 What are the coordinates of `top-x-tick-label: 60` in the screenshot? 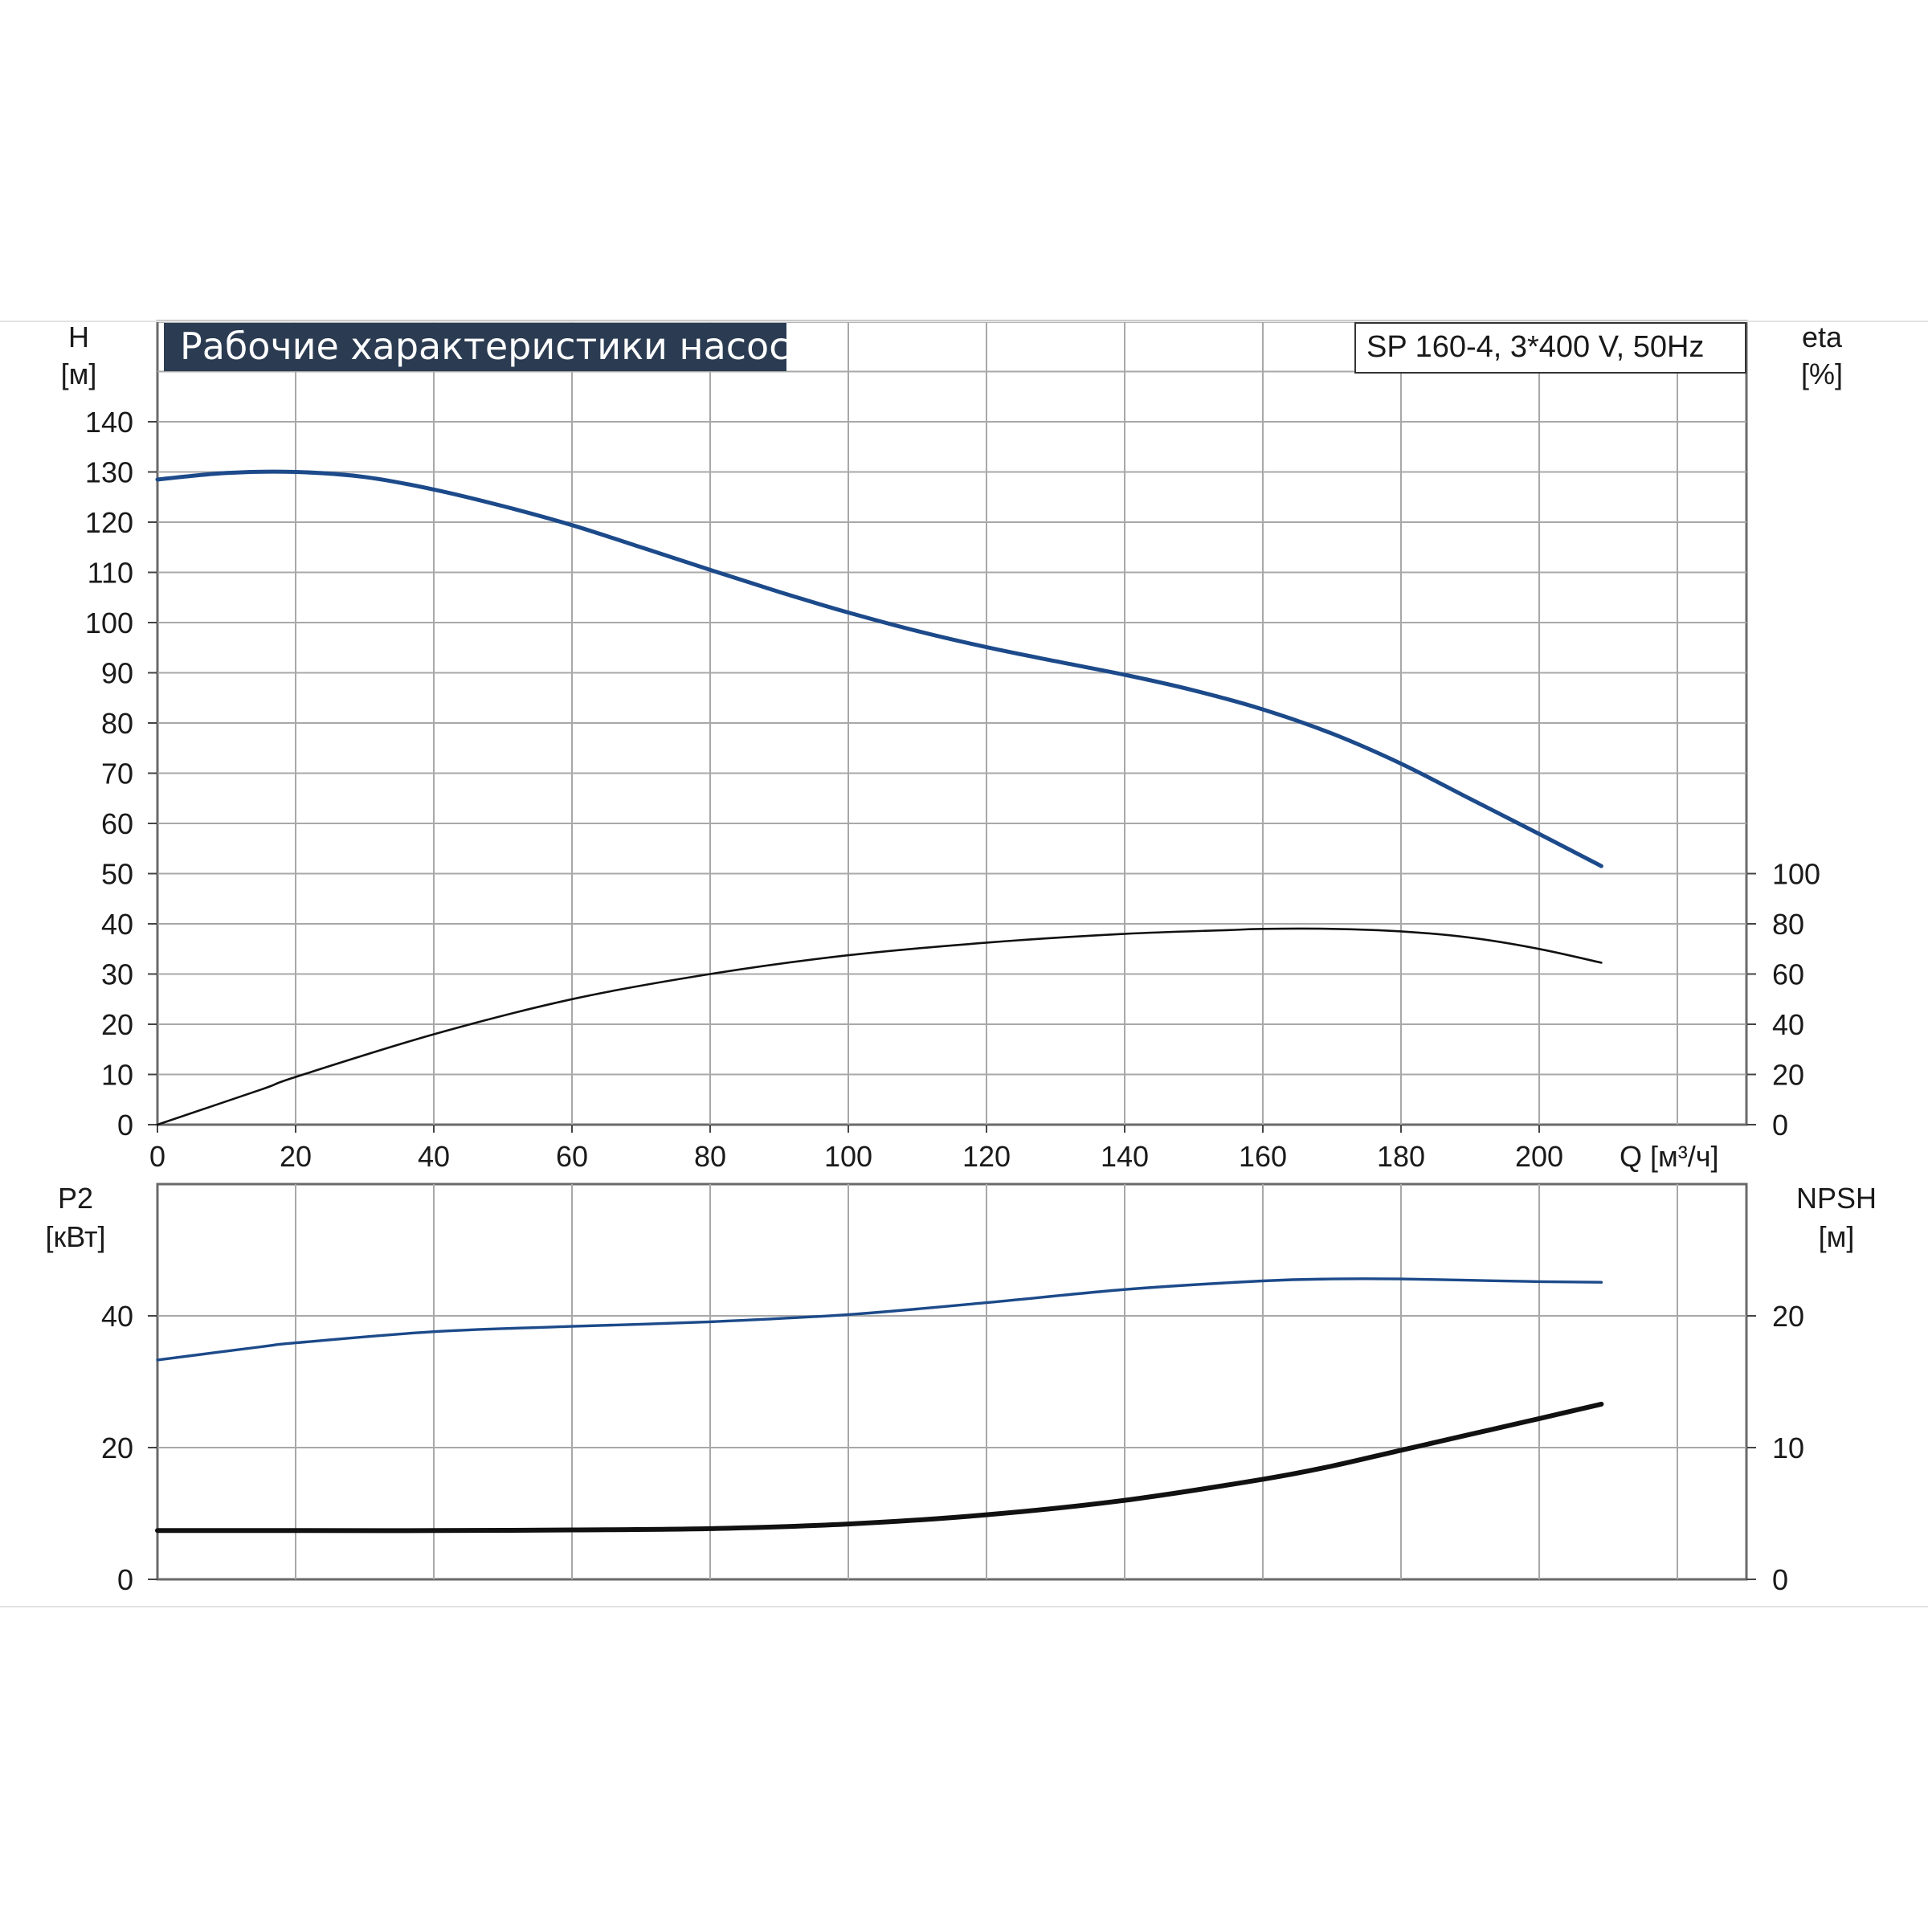 It's located at (572, 1156).